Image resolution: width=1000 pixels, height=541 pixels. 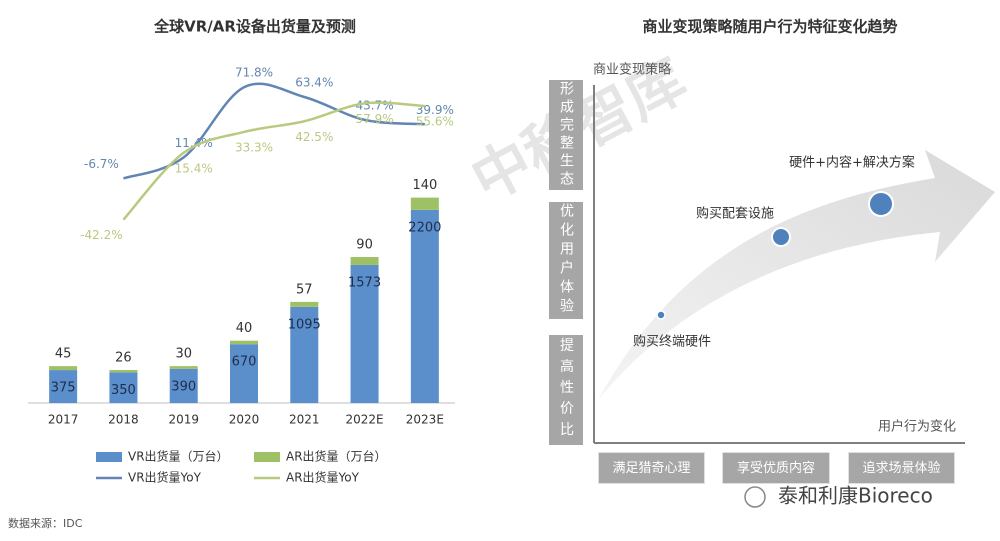 I want to click on stage-box: 享受优质内容, so click(x=776, y=468).